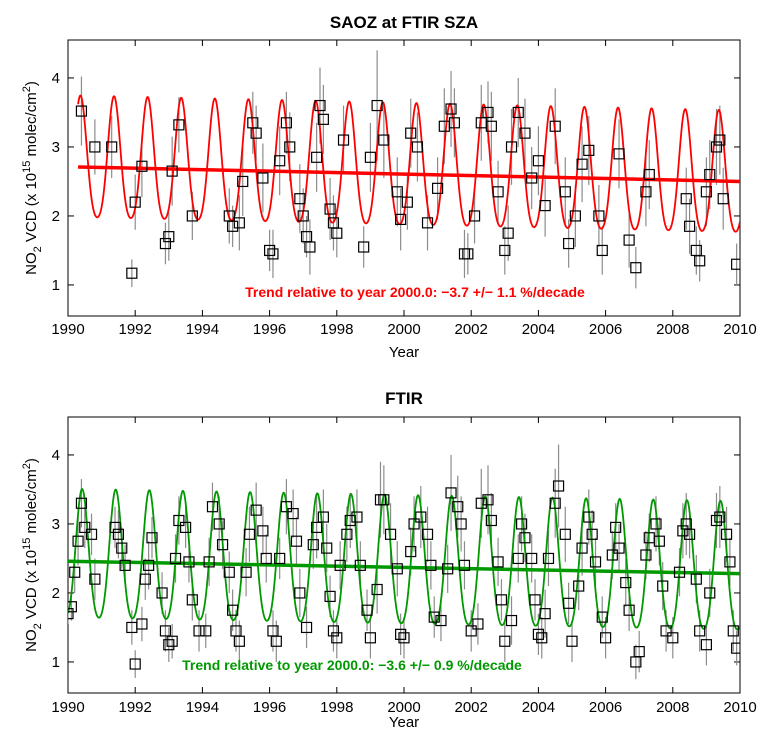 This screenshot has width=767, height=738. What do you see at coordinates (471, 707) in the screenshot?
I see `x-tick-label: 2002` at bounding box center [471, 707].